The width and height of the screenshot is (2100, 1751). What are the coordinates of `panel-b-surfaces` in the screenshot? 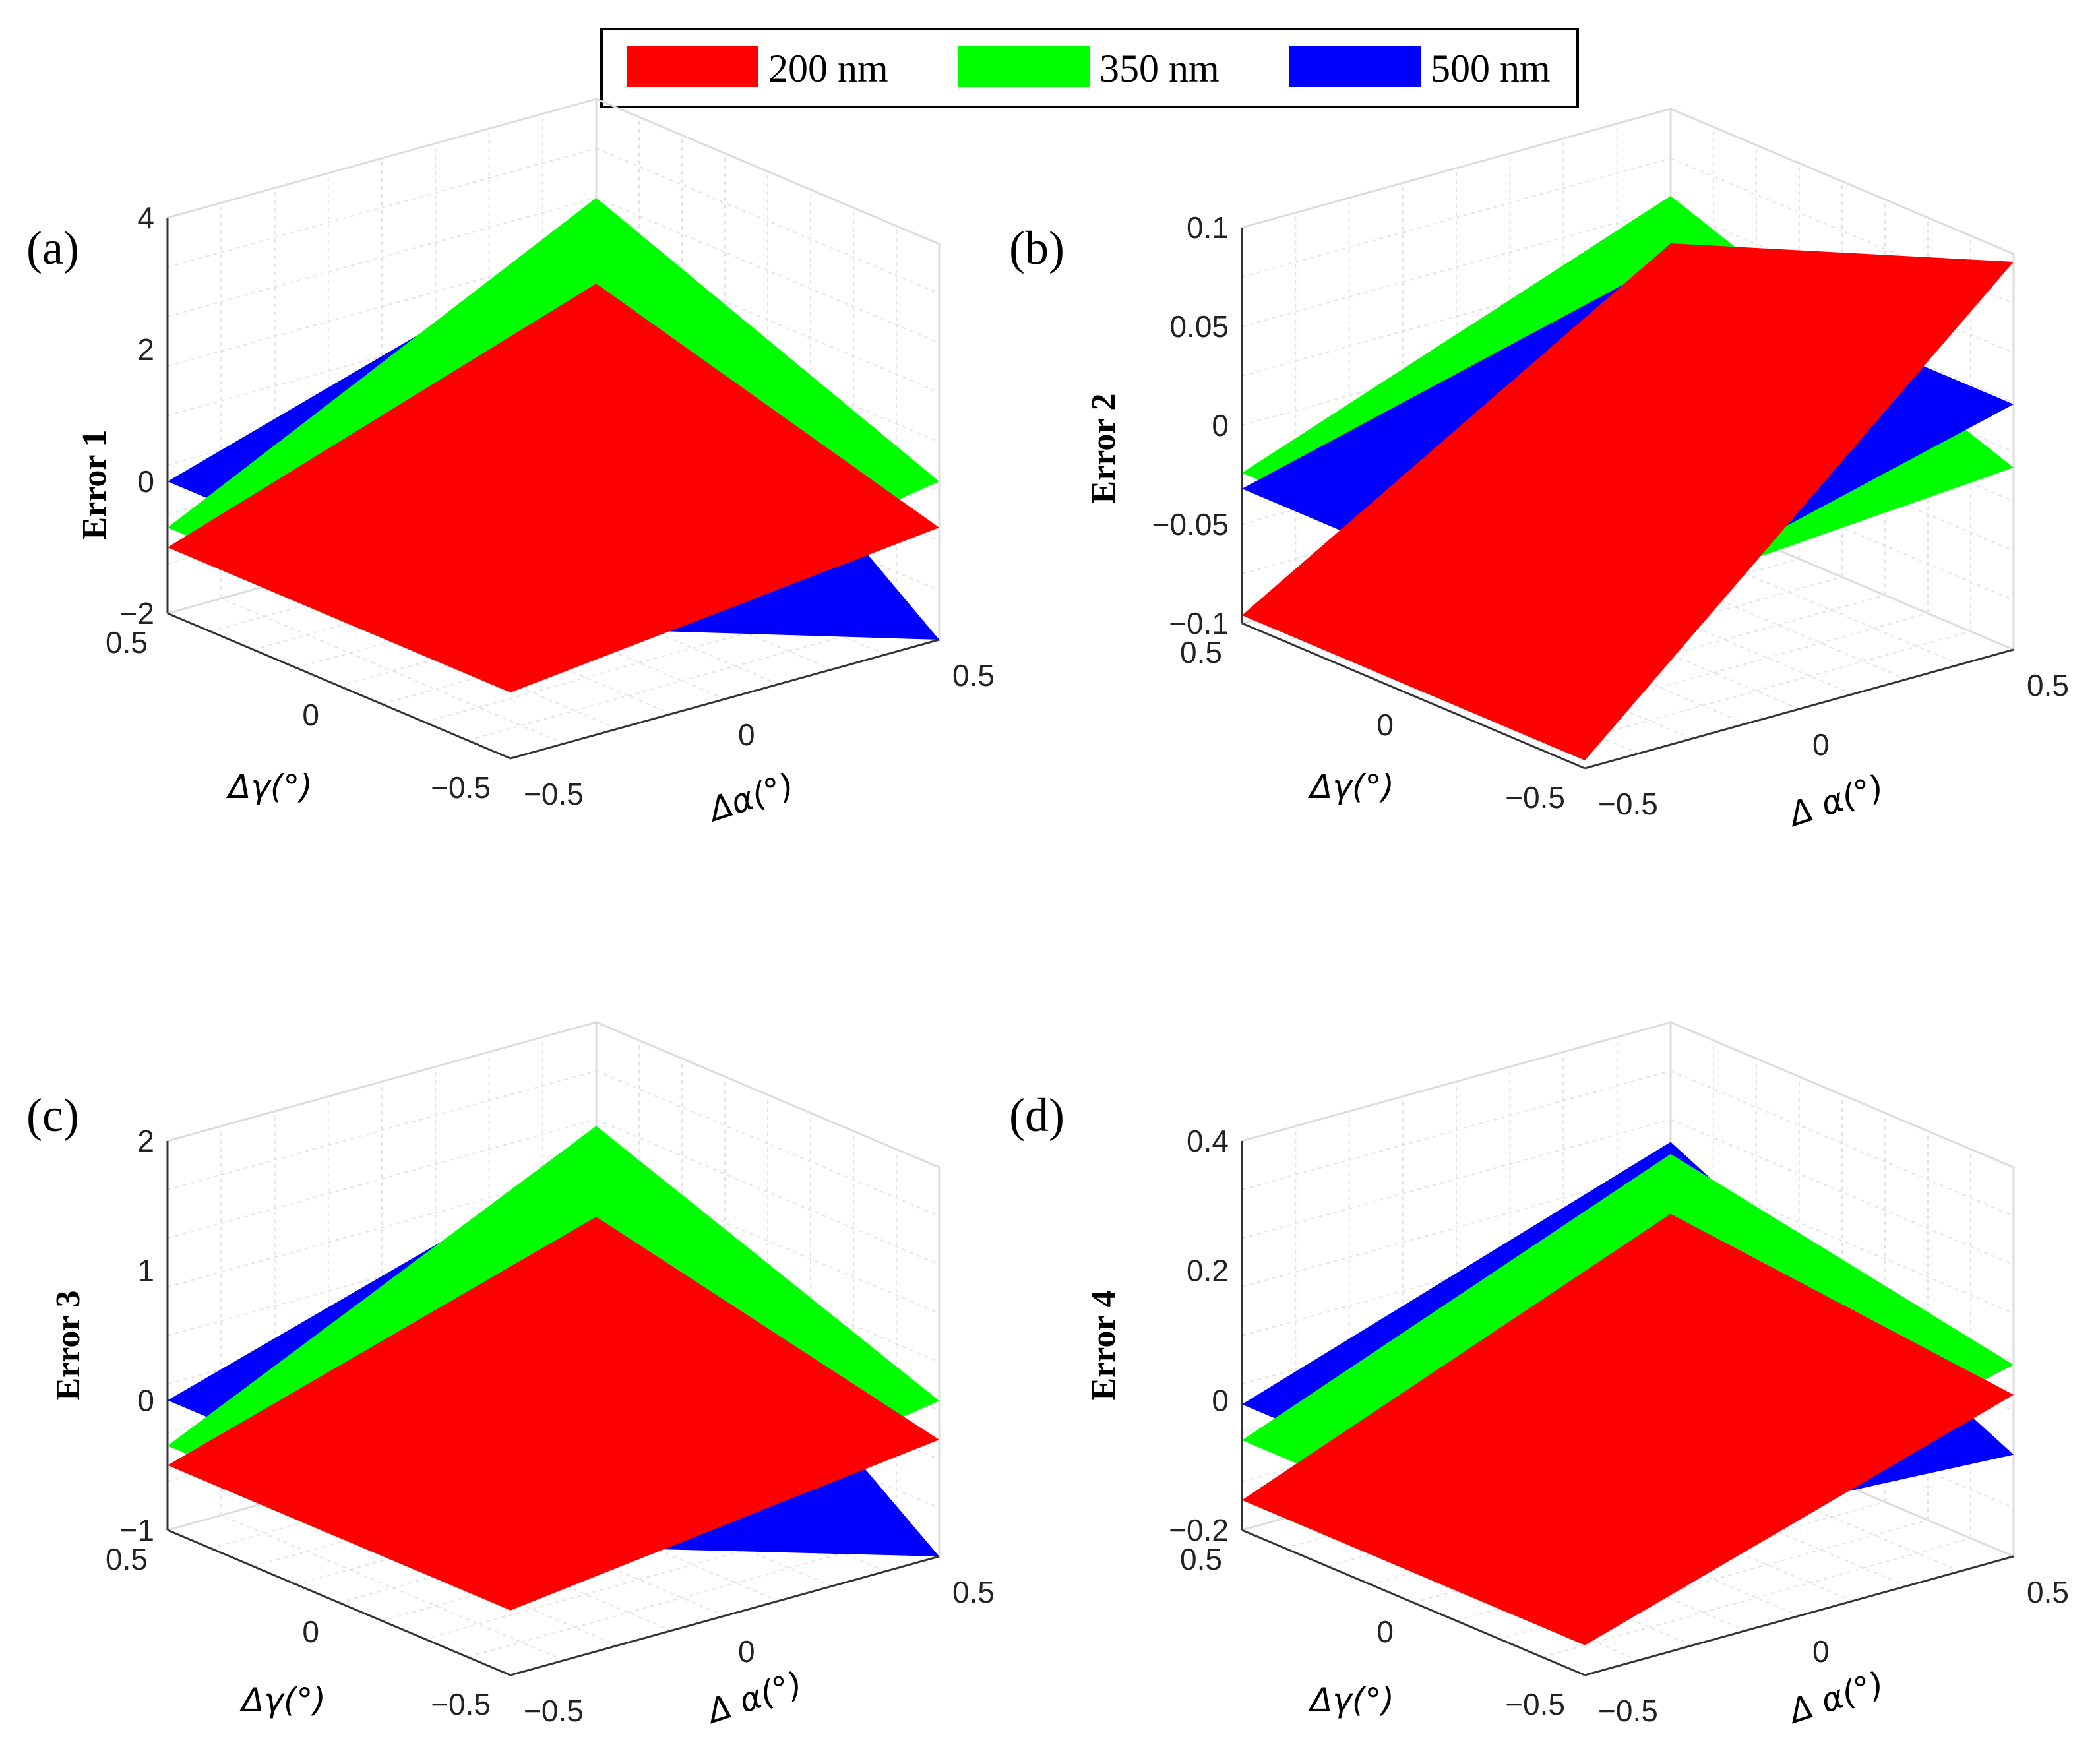 It's located at (1628, 478).